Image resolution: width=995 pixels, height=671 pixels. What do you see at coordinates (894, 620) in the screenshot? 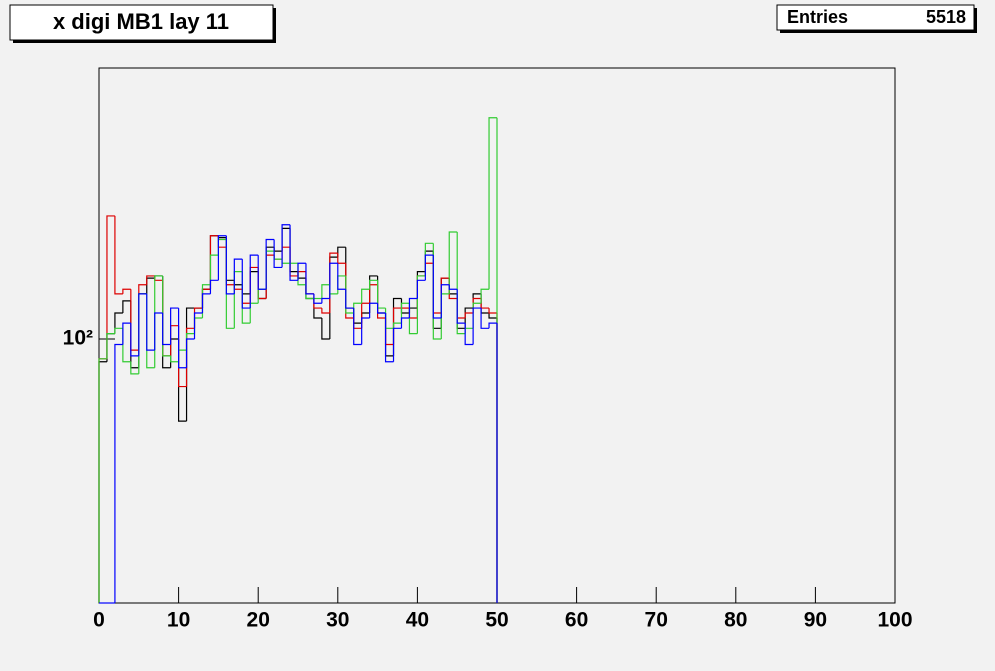
I see `x-tick-label: 100` at bounding box center [894, 620].